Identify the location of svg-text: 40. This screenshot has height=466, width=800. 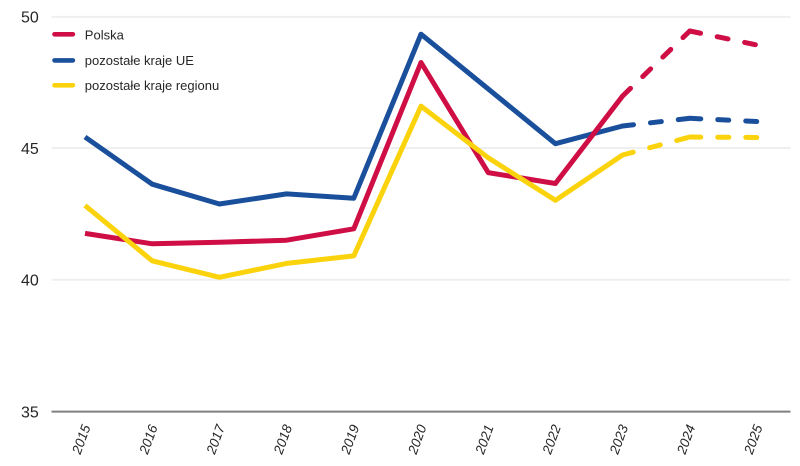
(30, 281).